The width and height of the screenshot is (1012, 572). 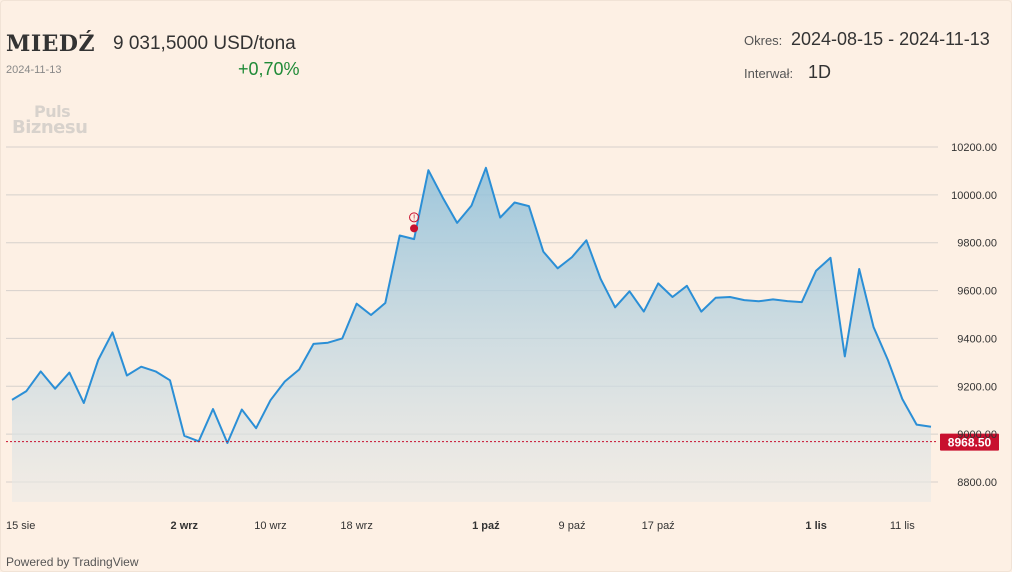 I want to click on y-tick-label: 8800.00, so click(x=977, y=483).